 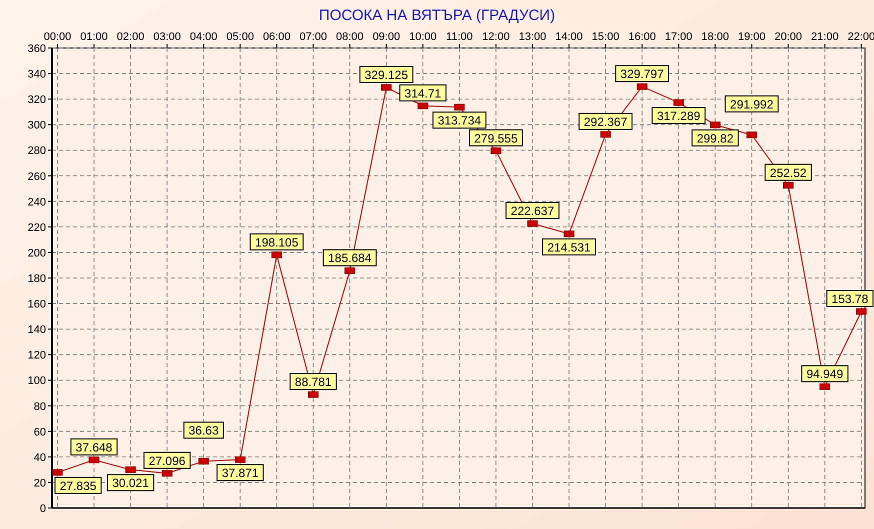 I want to click on x-tick-label: 05:00, so click(x=240, y=37).